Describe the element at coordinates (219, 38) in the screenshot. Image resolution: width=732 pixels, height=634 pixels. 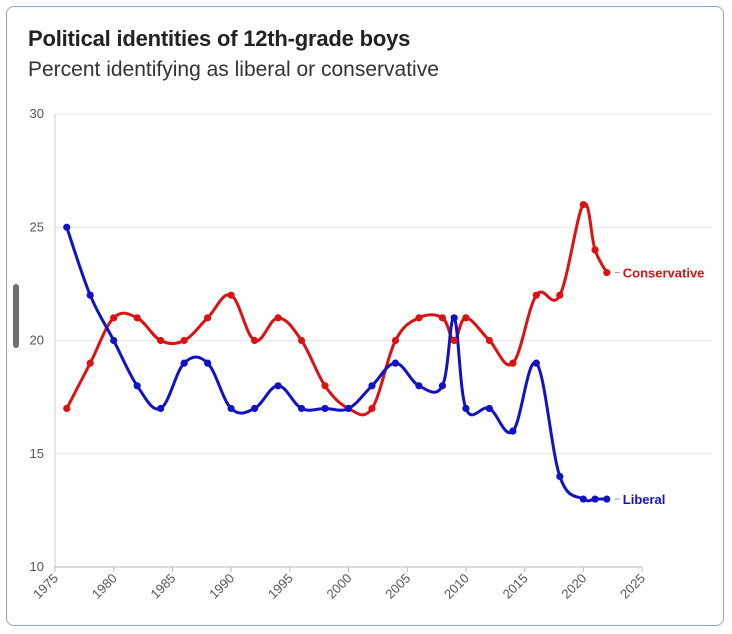
I see `chart-title: Political identities of 12th-grade boys` at that location.